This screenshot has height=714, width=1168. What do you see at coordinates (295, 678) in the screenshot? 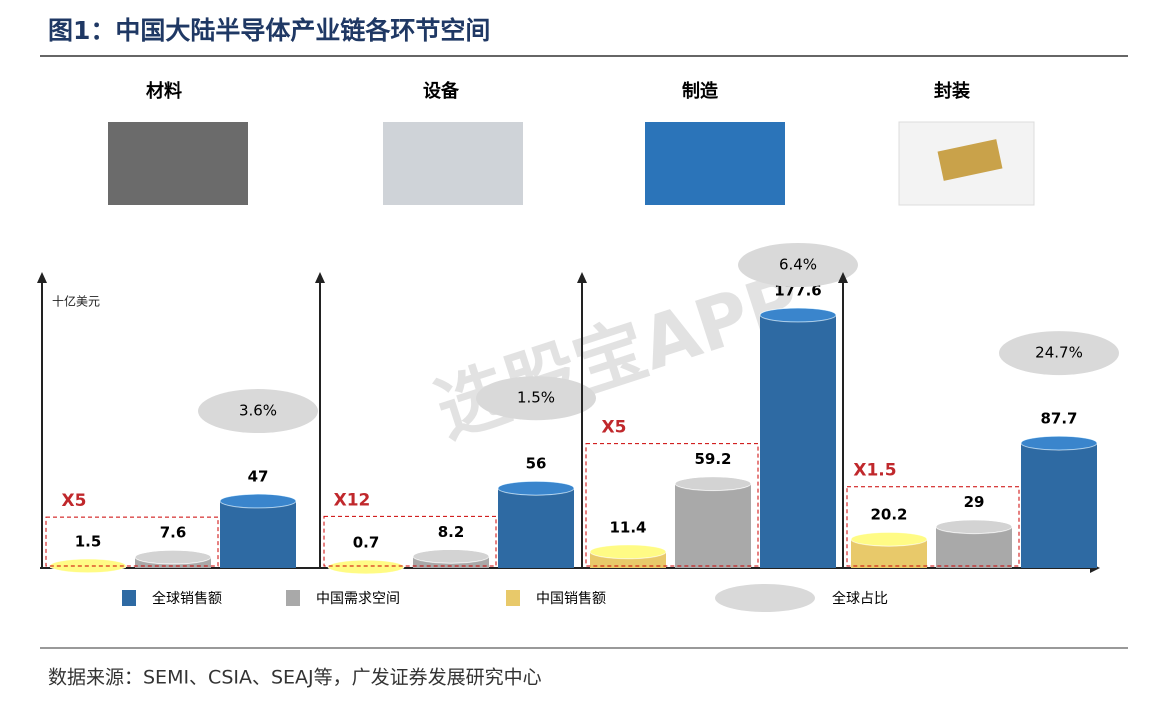
I see `source: 数据来源：SEMI、CSIA、SEAJ等，广发证券发展研究中心` at bounding box center [295, 678].